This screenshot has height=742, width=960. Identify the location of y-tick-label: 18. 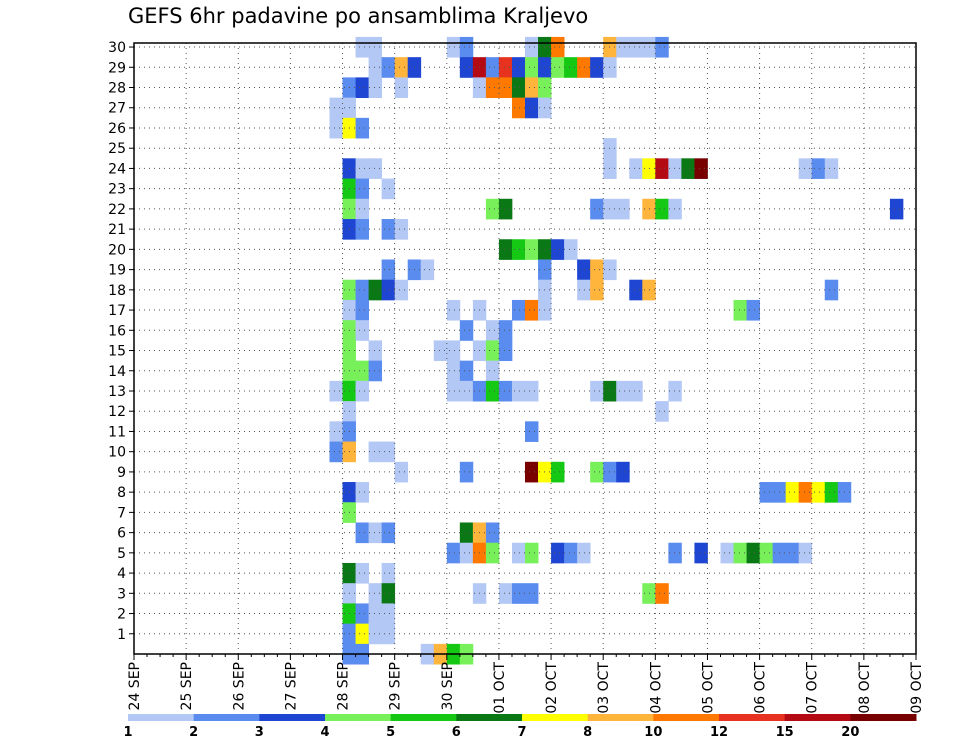
(117, 291).